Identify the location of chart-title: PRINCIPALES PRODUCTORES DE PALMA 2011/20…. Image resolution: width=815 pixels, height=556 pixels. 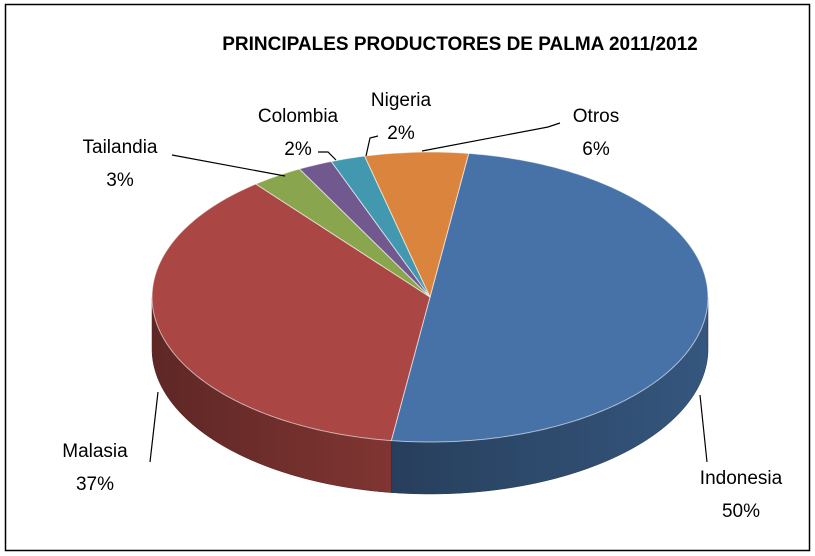
(459, 44).